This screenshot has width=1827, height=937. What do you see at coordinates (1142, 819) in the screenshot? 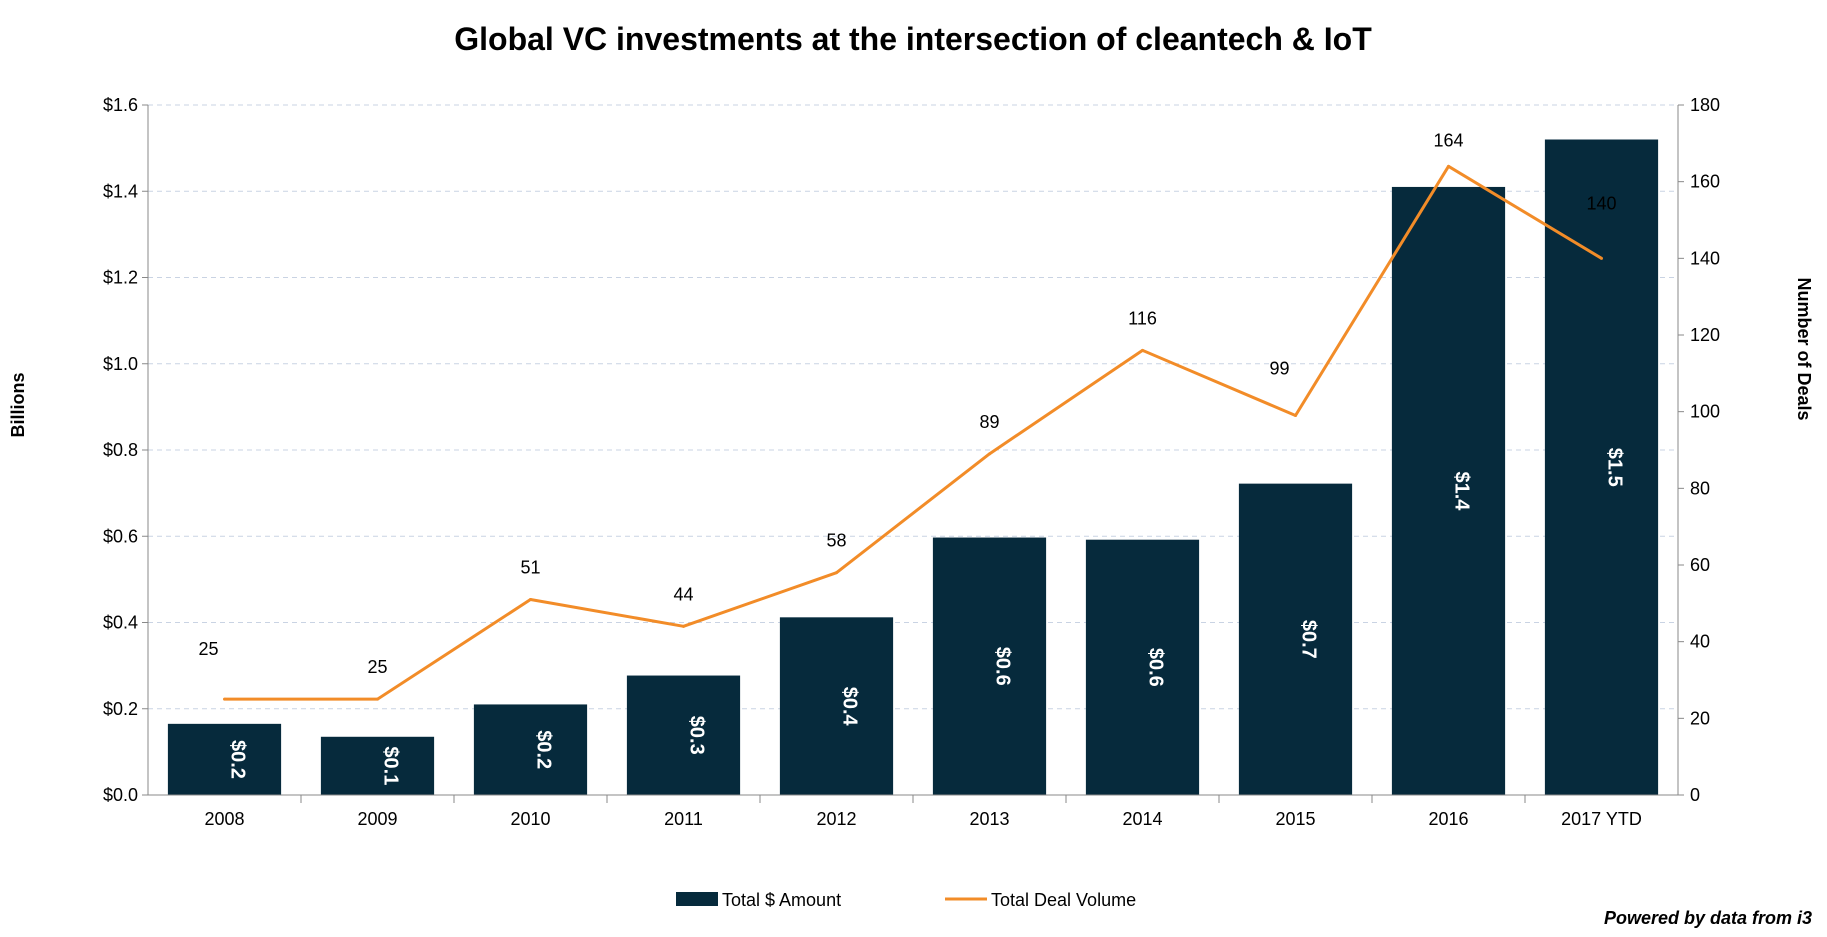
I see `x-tick-label: 2014` at bounding box center [1142, 819].